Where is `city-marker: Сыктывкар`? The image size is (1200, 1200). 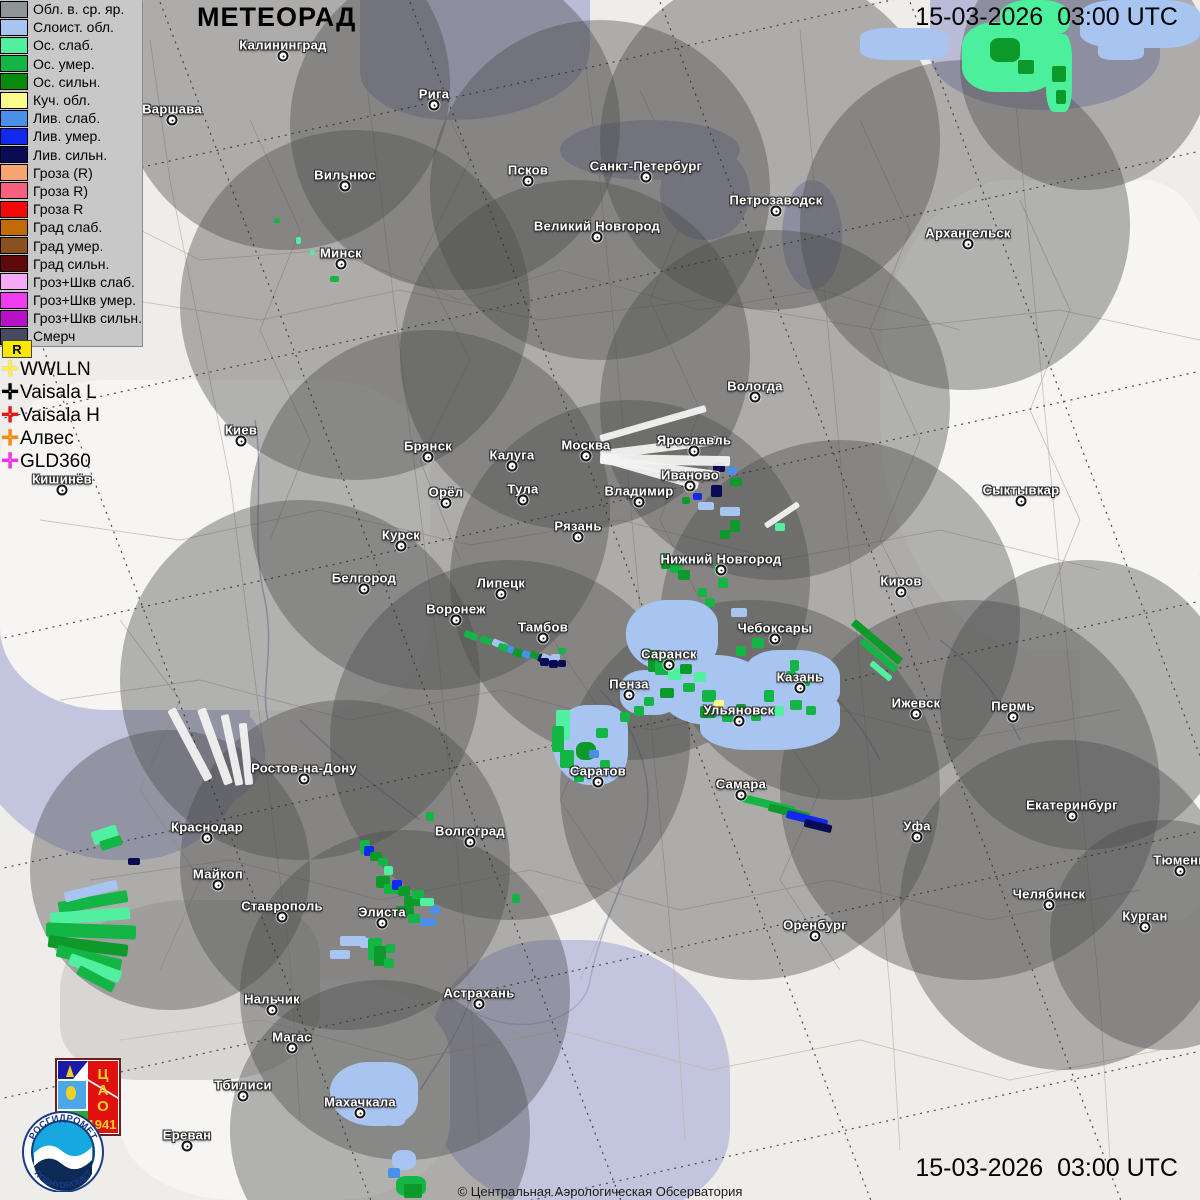
city-marker: Сыктывкар is located at coordinates (1021, 495).